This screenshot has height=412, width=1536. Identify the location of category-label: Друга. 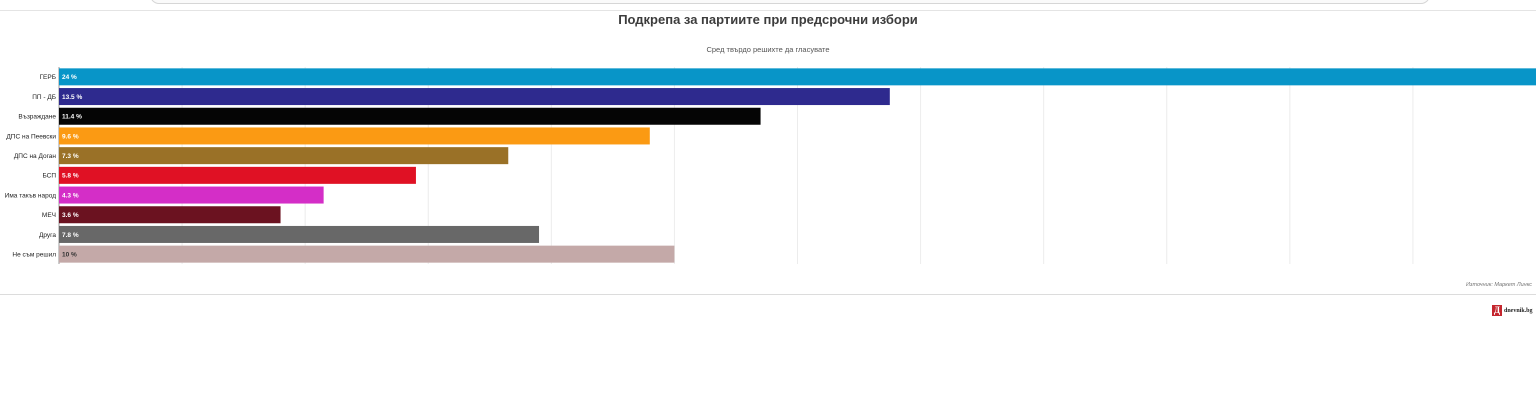
(47, 235).